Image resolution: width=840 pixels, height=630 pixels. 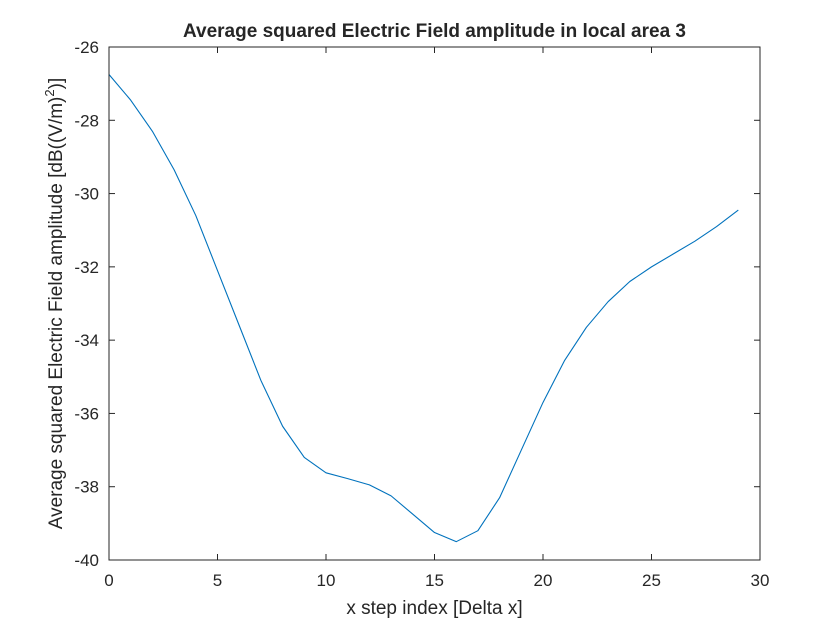 What do you see at coordinates (56, 84) in the screenshot?
I see `y-axis-label-suffix: )]` at bounding box center [56, 84].